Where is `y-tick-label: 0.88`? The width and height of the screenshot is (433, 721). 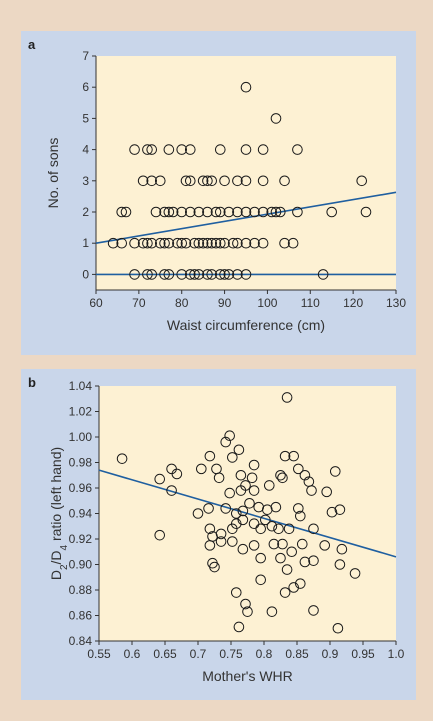 y-tick-label: 0.88 is located at coordinates (81, 590).